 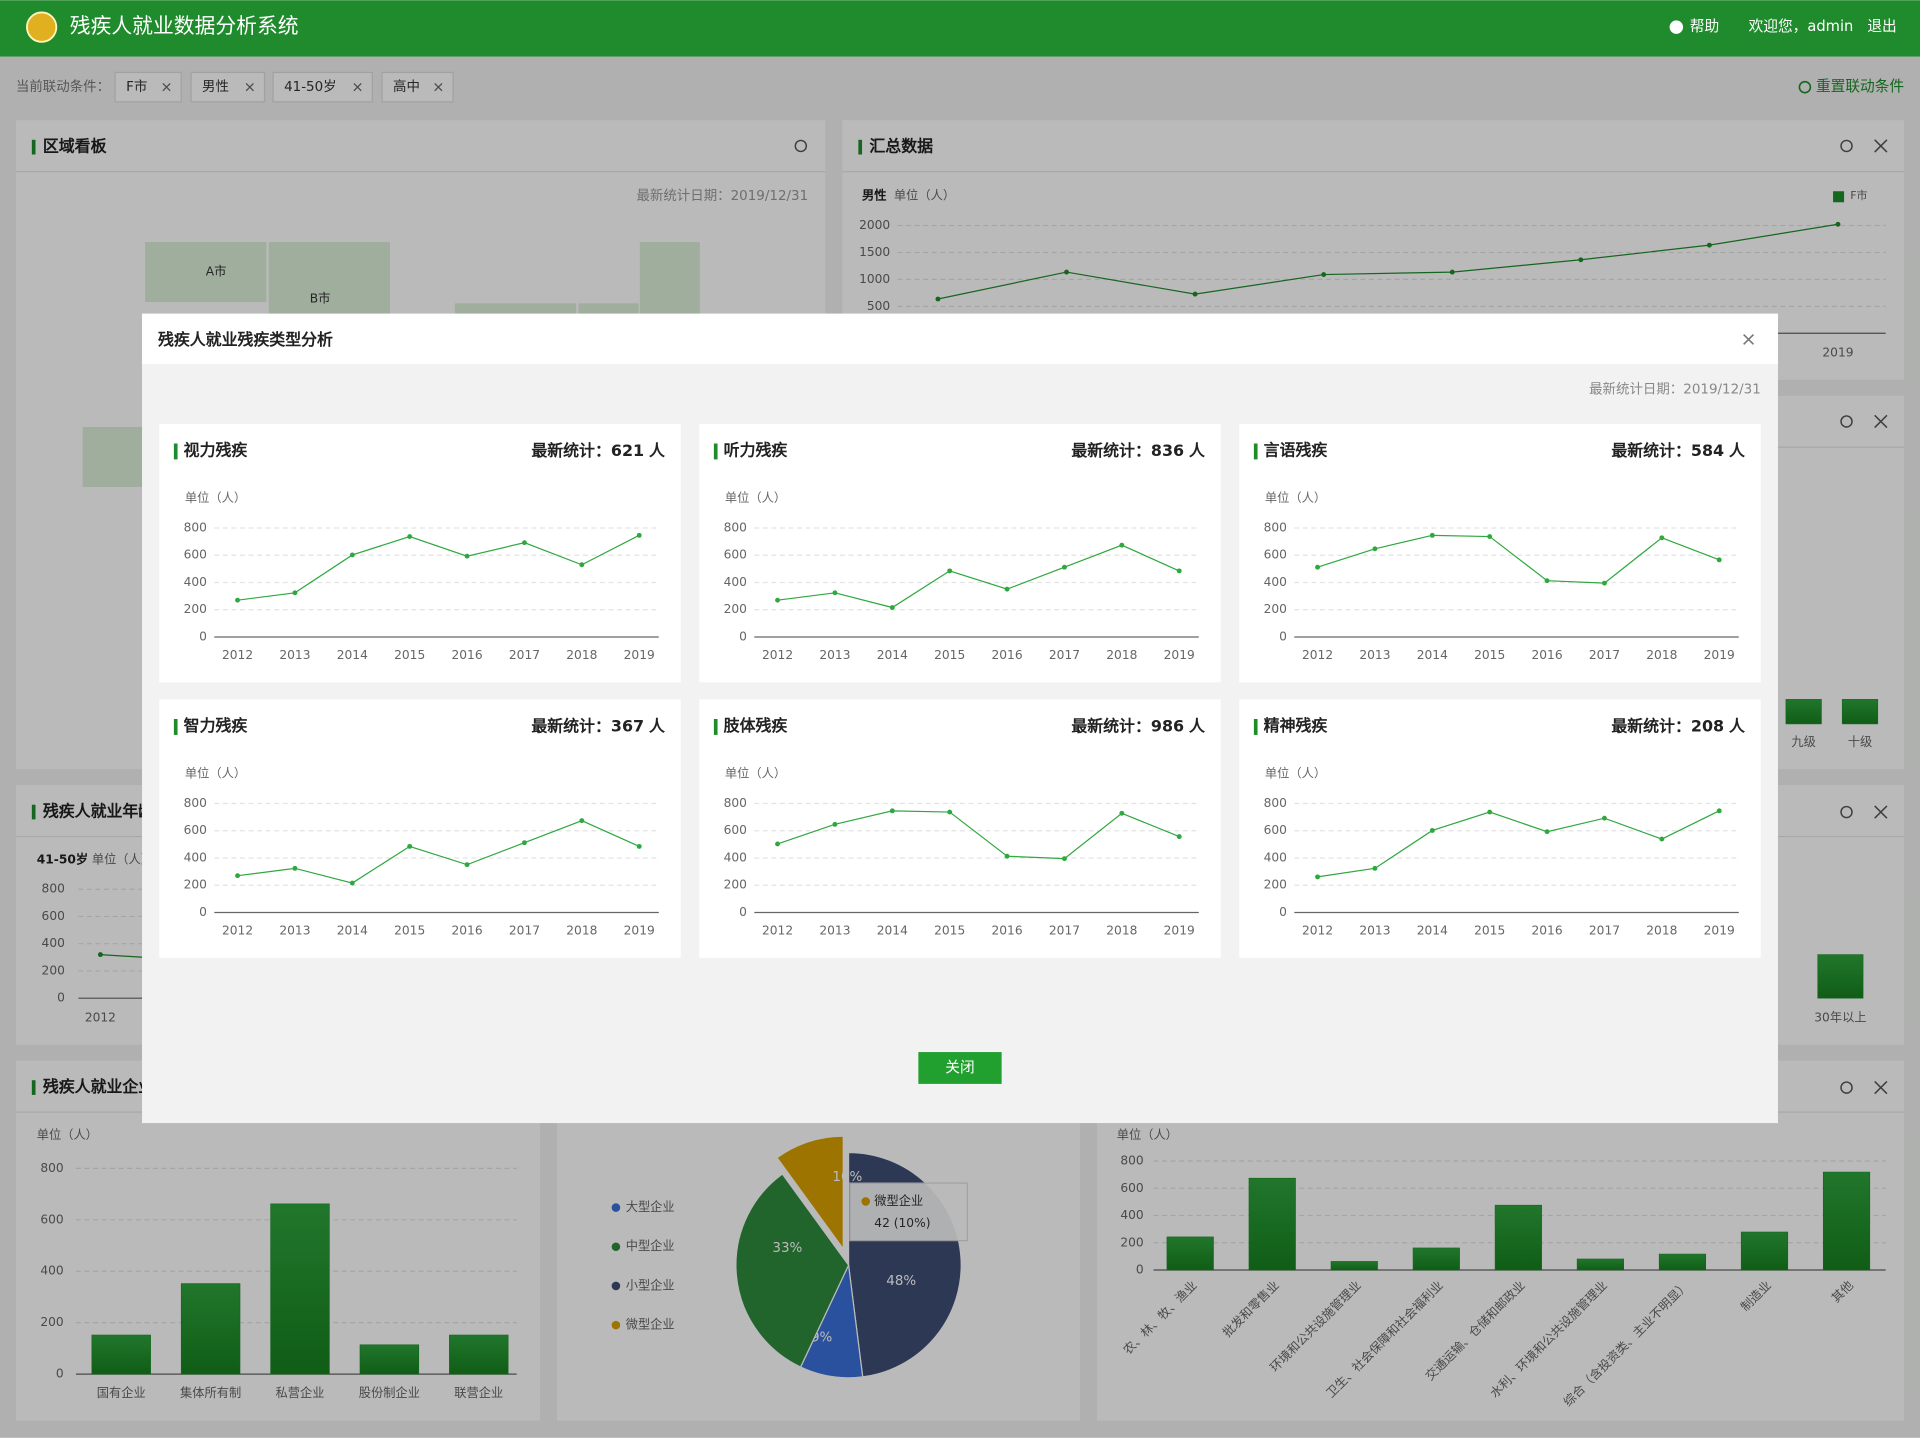 I want to click on logout-link: 退出, so click(x=1881, y=26).